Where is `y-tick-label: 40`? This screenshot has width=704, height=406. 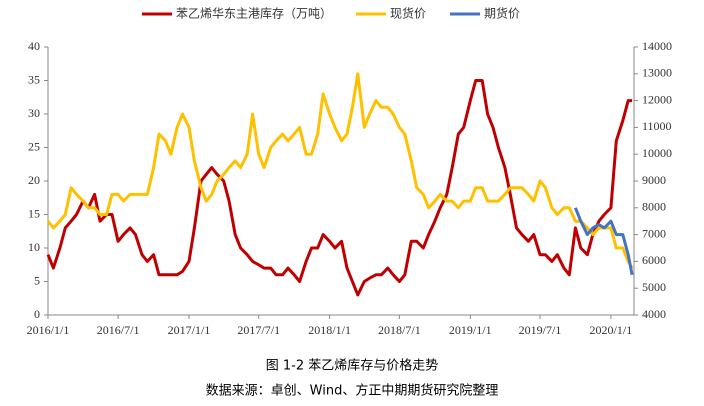
y-tick-label: 40 is located at coordinates (34, 46).